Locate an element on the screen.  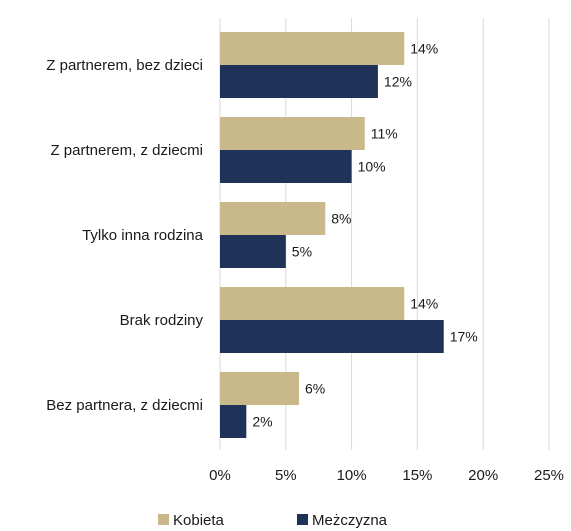
x-tick-label-0: 0% is located at coordinates (220, 475).